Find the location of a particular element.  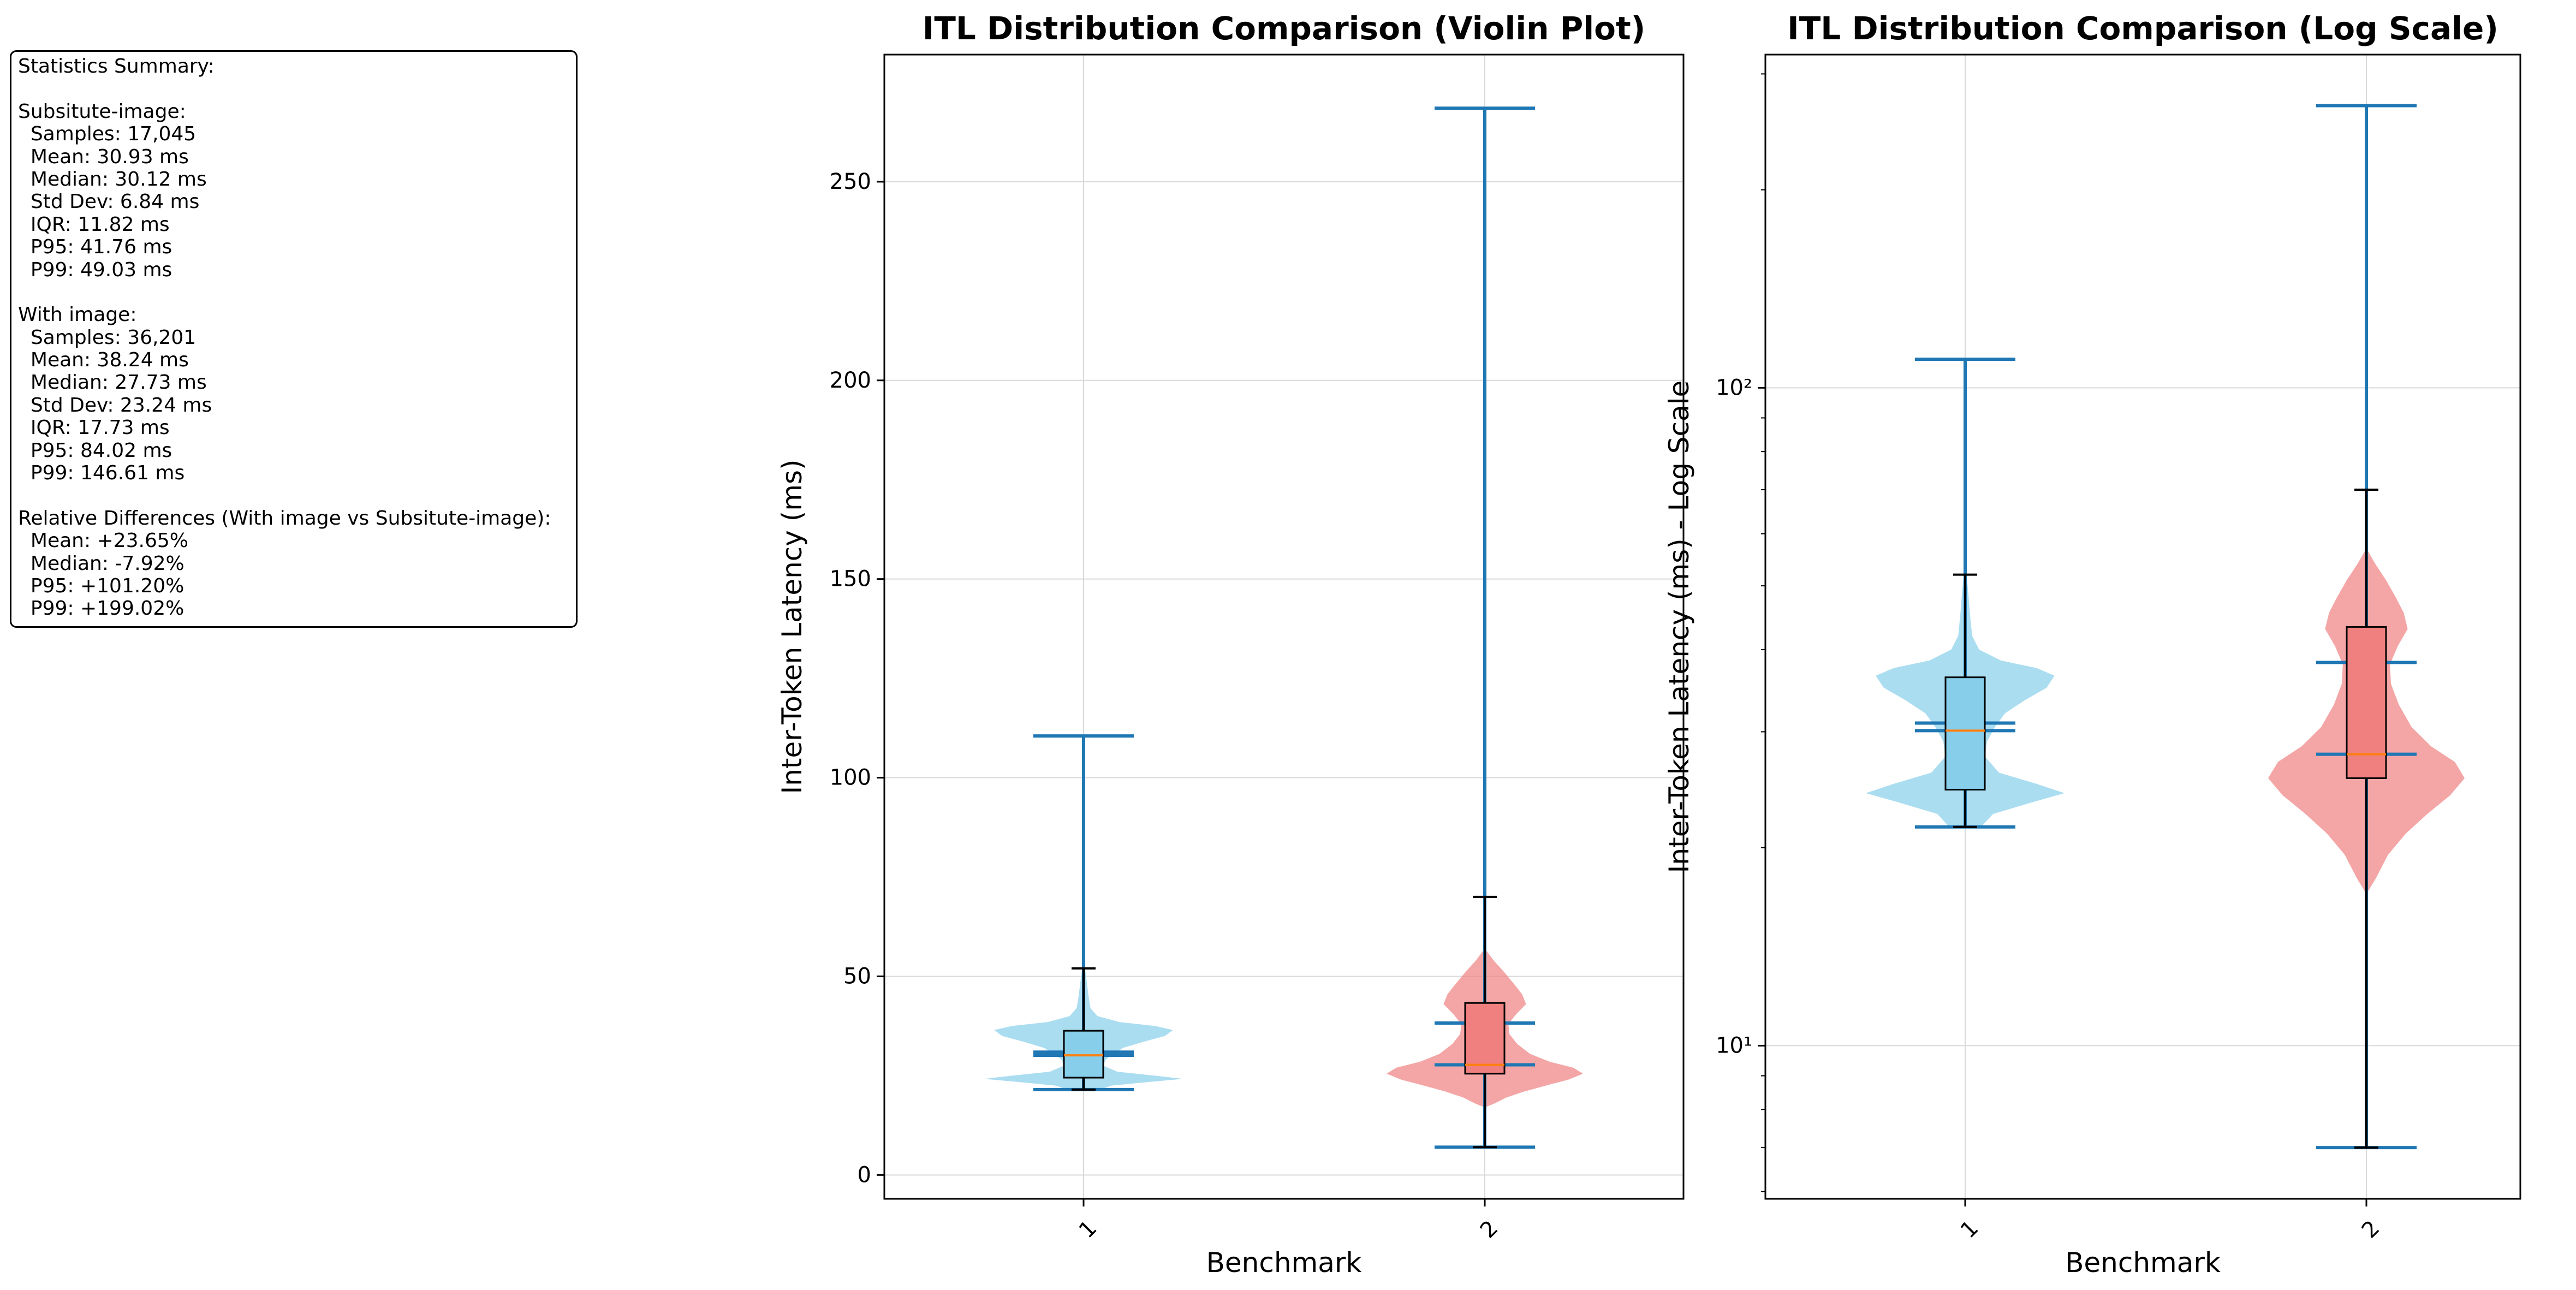

chart-title: ITL Distribution Comparison (Log Scale) is located at coordinates (2142, 29).